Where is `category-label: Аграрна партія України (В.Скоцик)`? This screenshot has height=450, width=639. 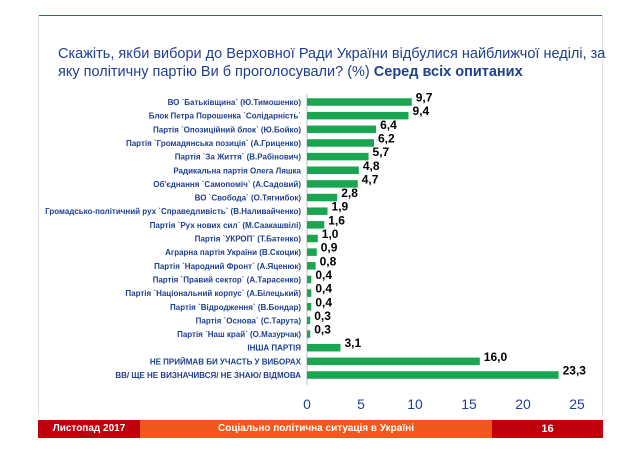
category-label: Аграрна партія України (В.Скоцик) is located at coordinates (233, 252).